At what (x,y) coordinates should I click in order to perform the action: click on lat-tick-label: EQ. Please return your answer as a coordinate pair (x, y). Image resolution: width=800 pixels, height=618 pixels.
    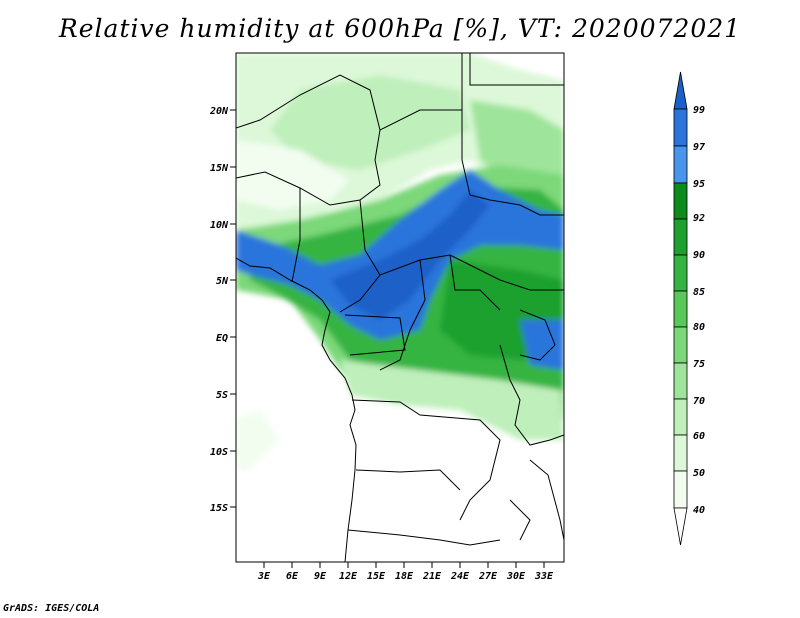
    Looking at the image, I should click on (222, 338).